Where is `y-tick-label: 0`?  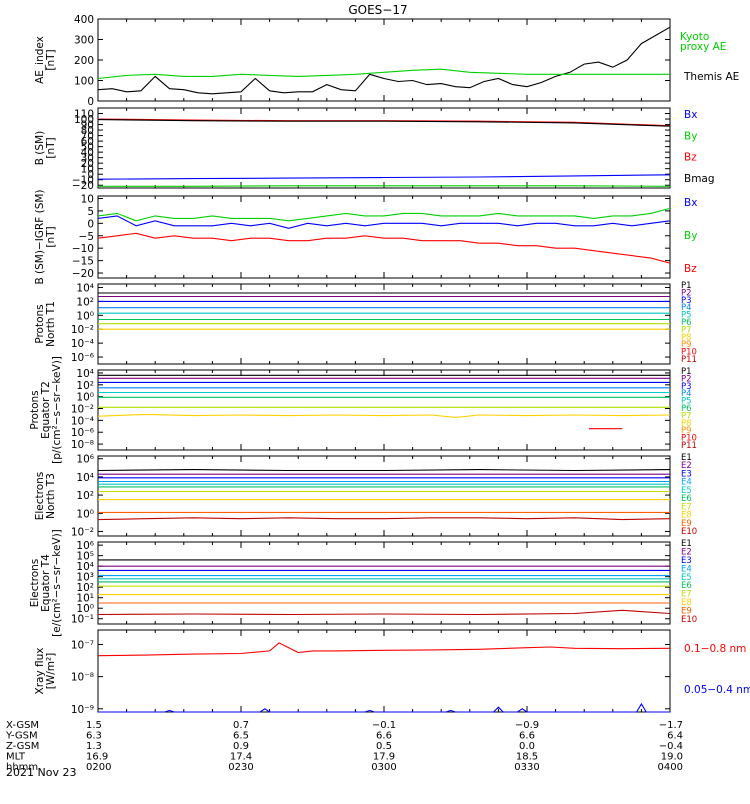
y-tick-label: 0 is located at coordinates (90, 224).